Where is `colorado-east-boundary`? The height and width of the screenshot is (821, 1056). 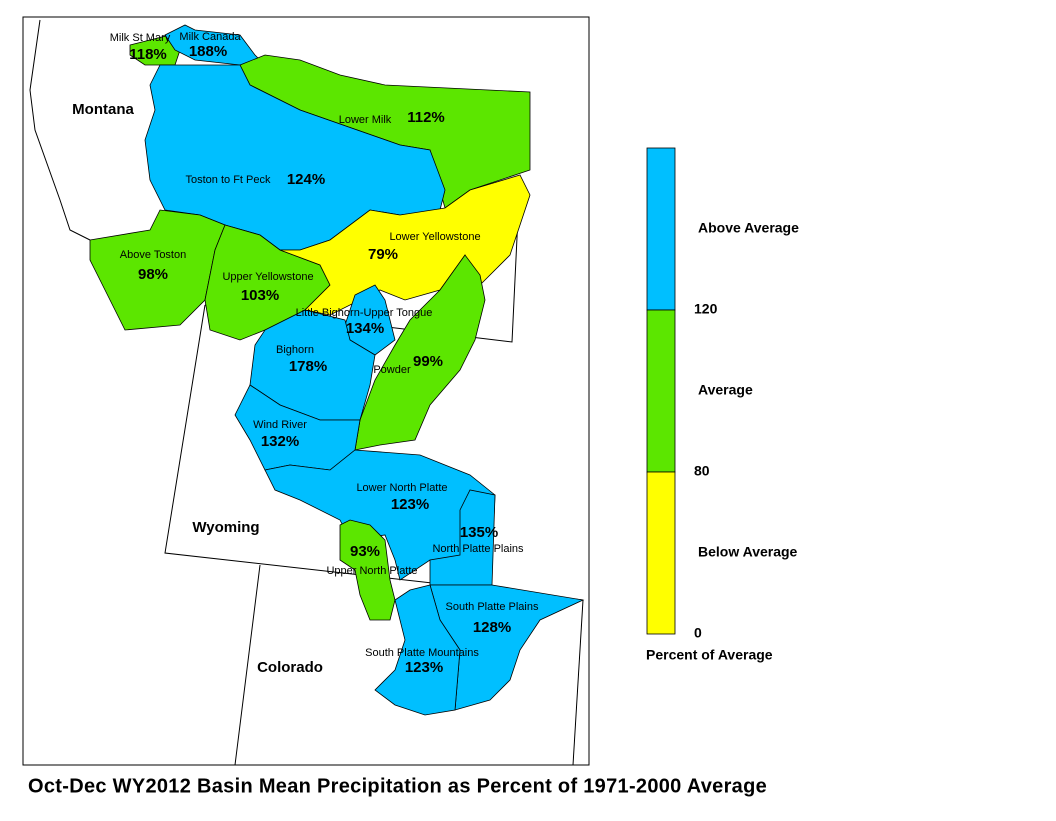
colorado-east-boundary is located at coordinates (578, 682).